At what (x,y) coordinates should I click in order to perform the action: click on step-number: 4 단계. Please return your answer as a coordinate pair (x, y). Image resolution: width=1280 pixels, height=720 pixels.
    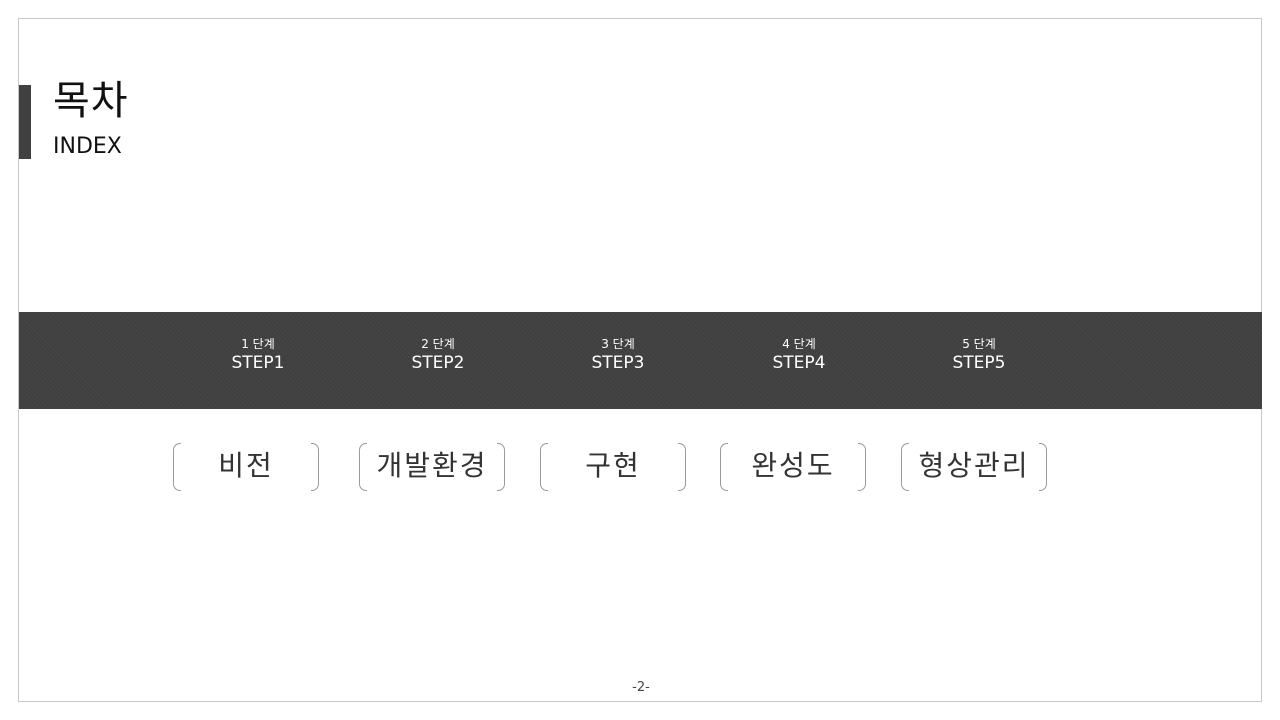
    Looking at the image, I should click on (799, 344).